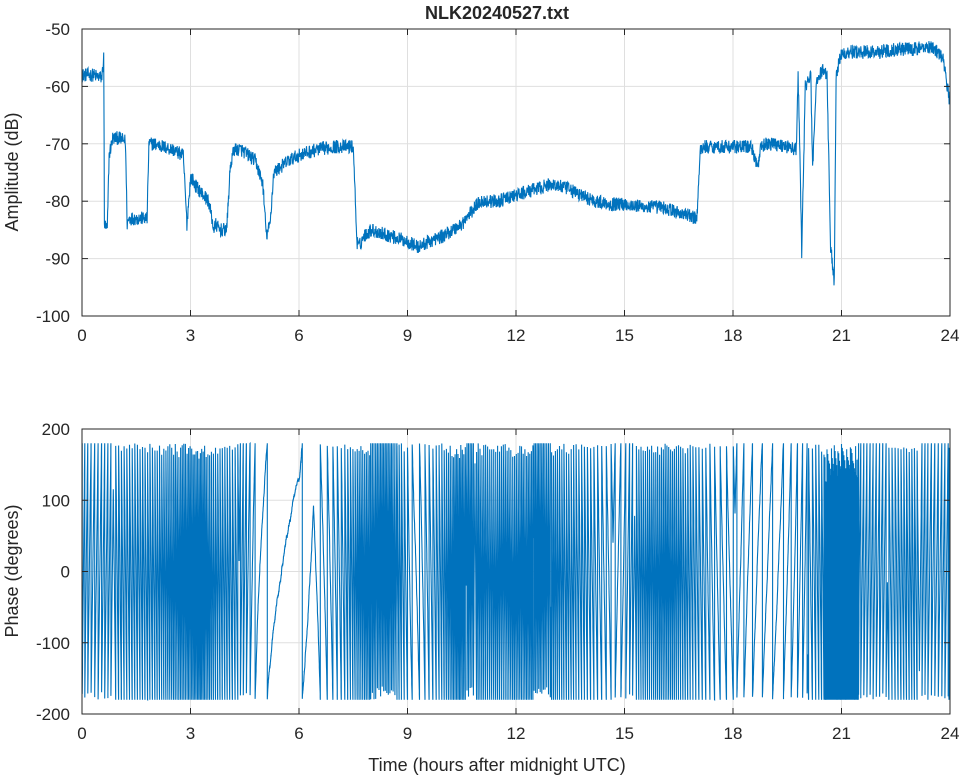 The height and width of the screenshot is (778, 964). I want to click on phase-y-tick-label: -100, so click(53, 643).